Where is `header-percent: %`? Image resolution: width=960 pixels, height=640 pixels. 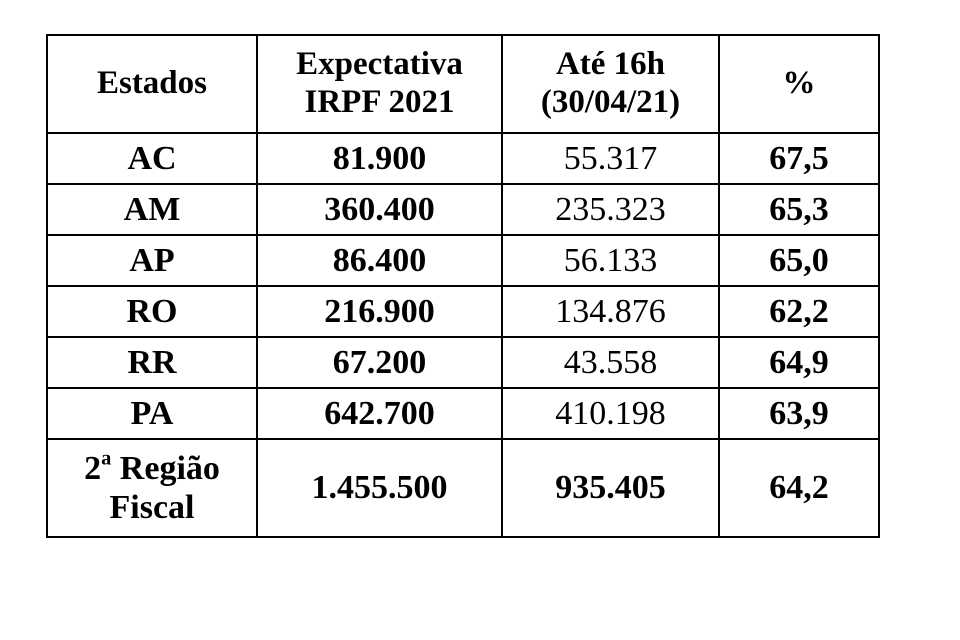
header-percent: % is located at coordinates (799, 84).